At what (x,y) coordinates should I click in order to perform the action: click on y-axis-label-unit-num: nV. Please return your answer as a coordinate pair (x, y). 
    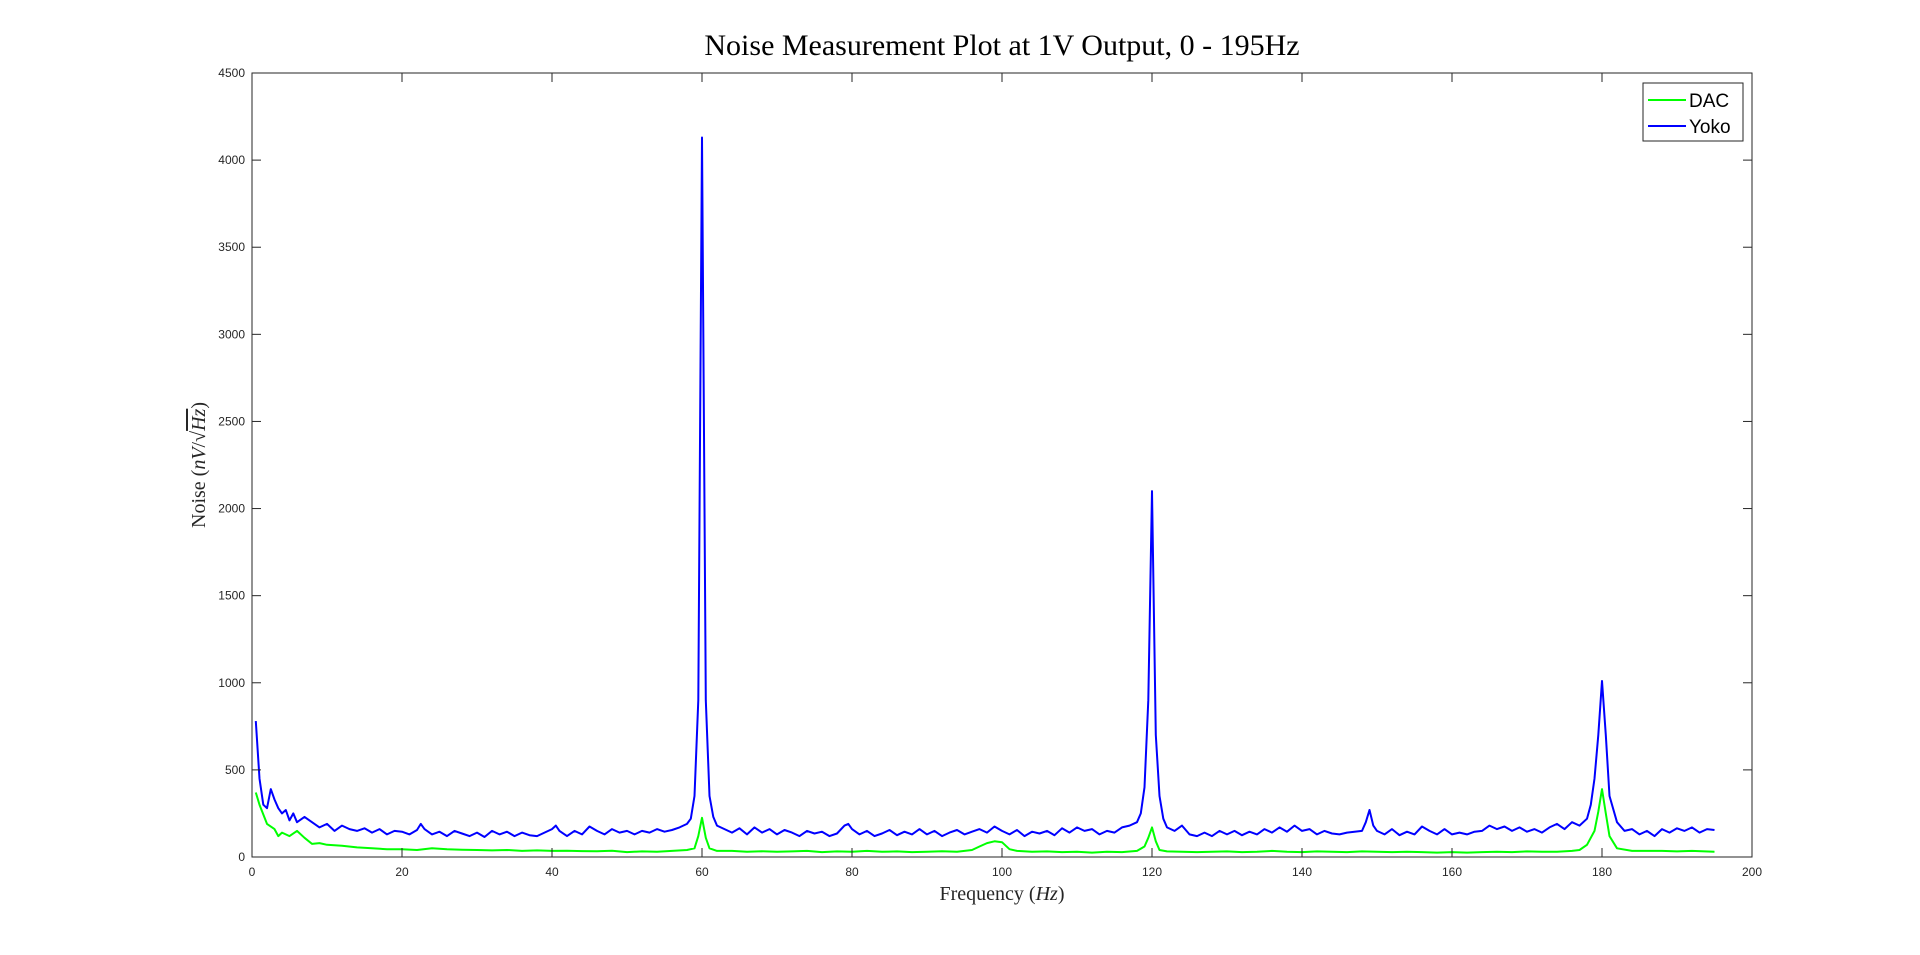
    Looking at the image, I should click on (199, 457).